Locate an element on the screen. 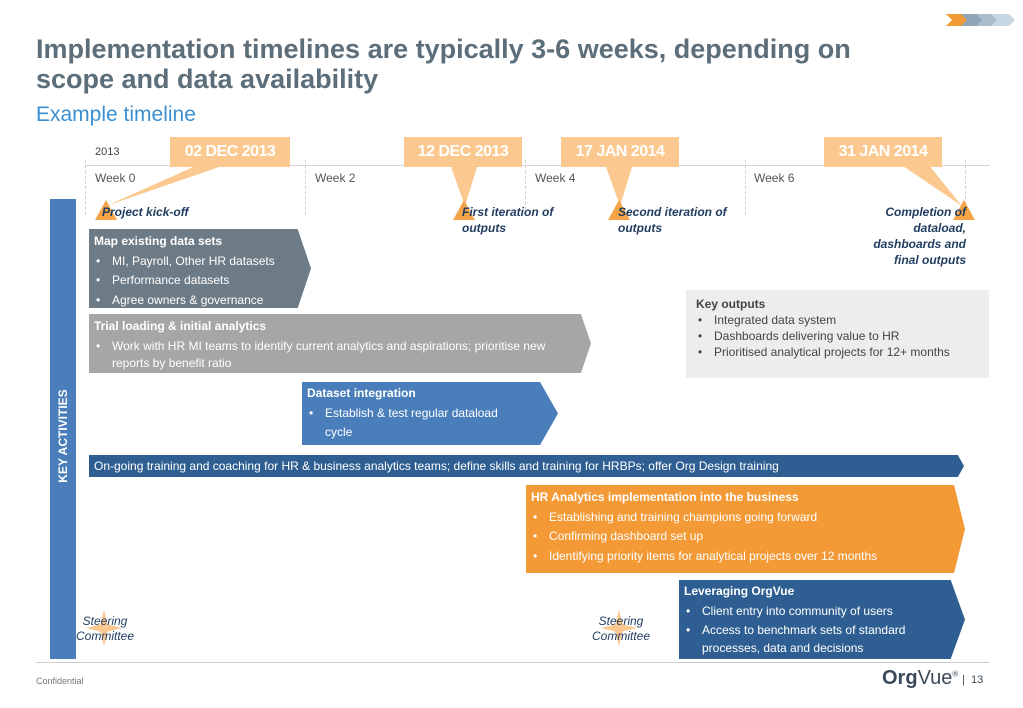 The width and height of the screenshot is (1023, 708). page-number: | 13 is located at coordinates (972, 680).